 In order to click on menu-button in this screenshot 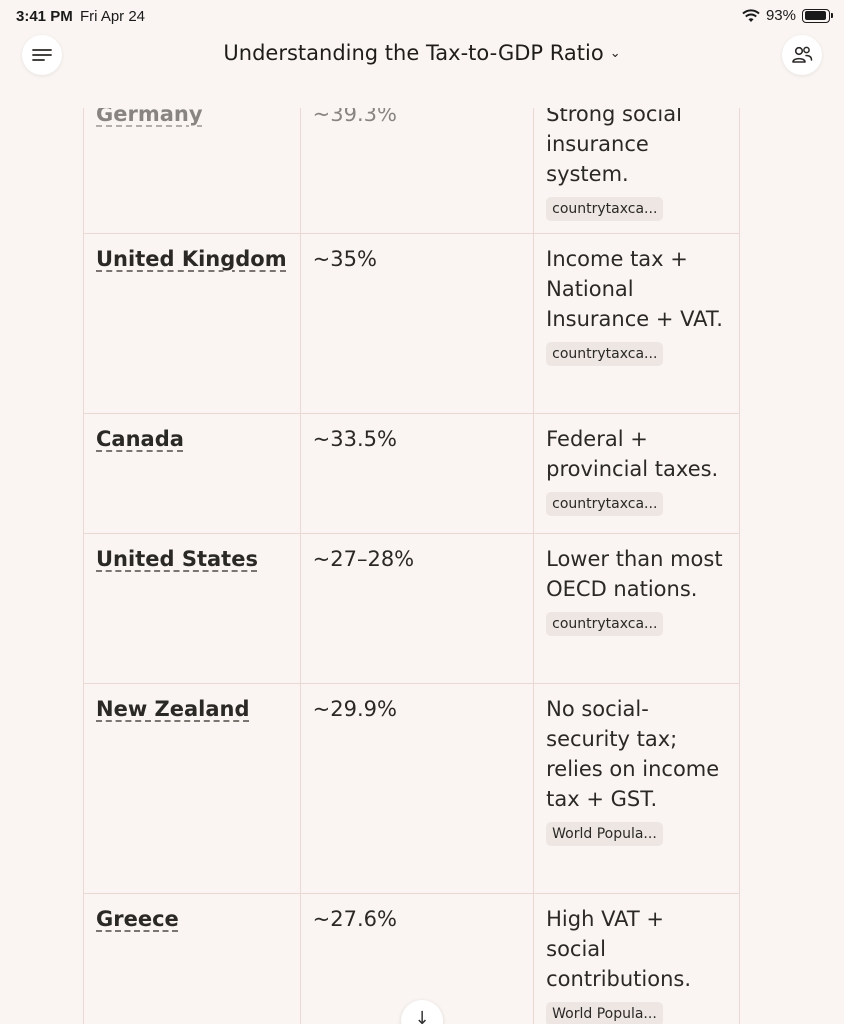, I will do `click(42, 55)`.